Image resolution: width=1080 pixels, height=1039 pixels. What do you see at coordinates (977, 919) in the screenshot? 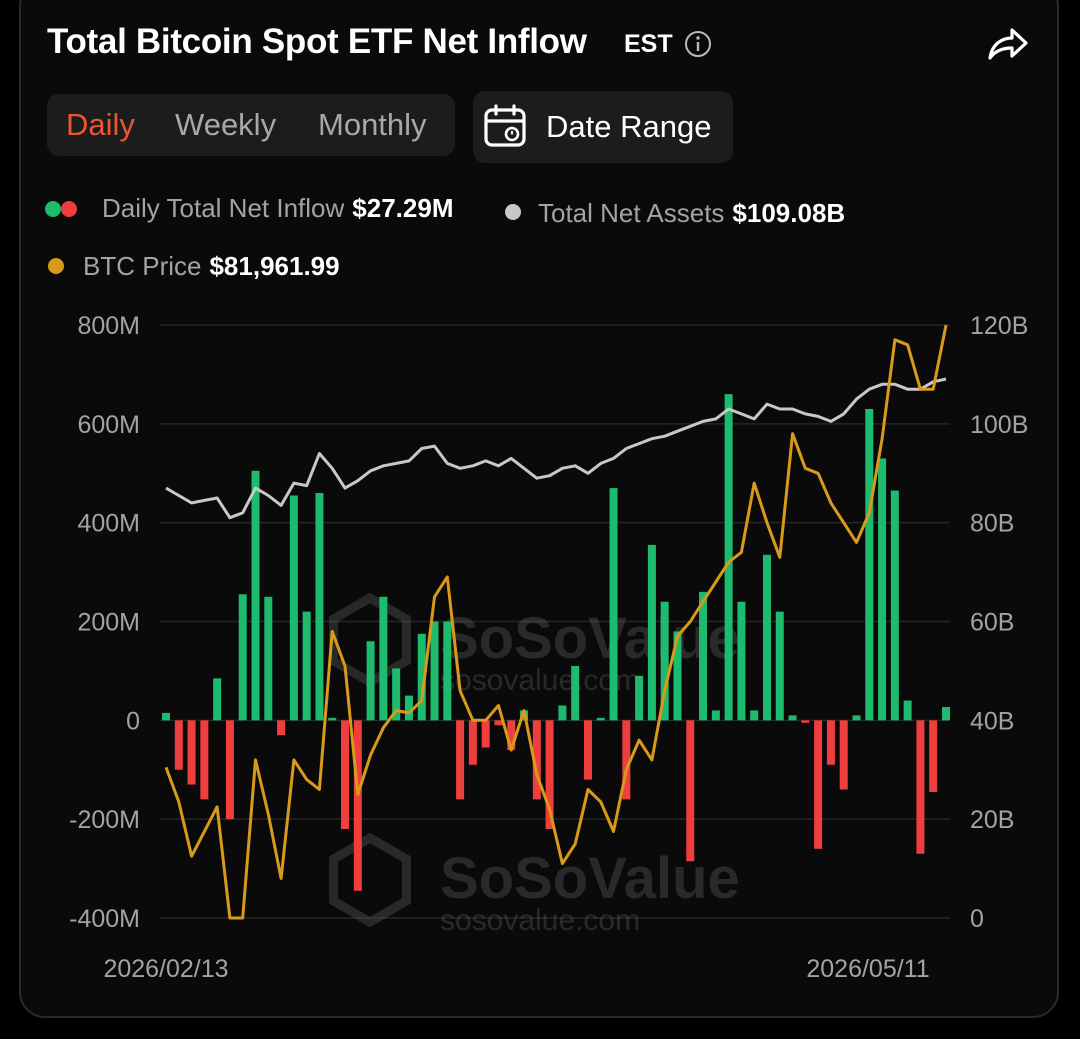
I see `y-right-tick-label: 0` at bounding box center [977, 919].